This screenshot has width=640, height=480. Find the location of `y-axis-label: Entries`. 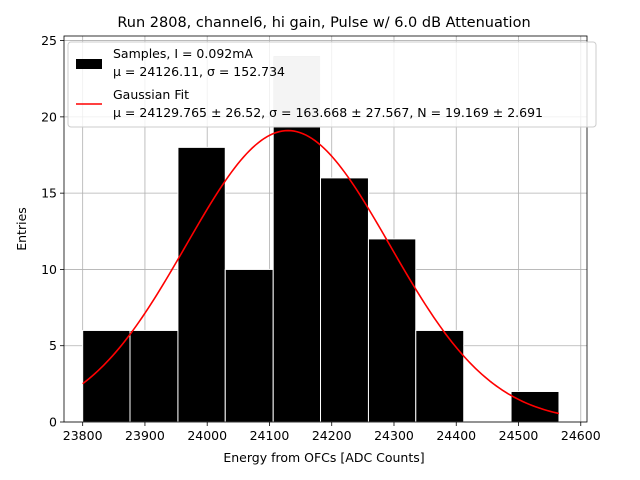

y-axis-label: Entries is located at coordinates (21, 229).